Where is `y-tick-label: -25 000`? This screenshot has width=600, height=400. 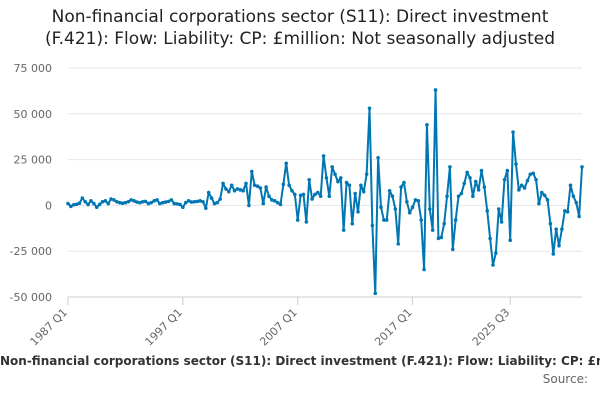 y-tick-label: -25 000 is located at coordinates (31, 251).